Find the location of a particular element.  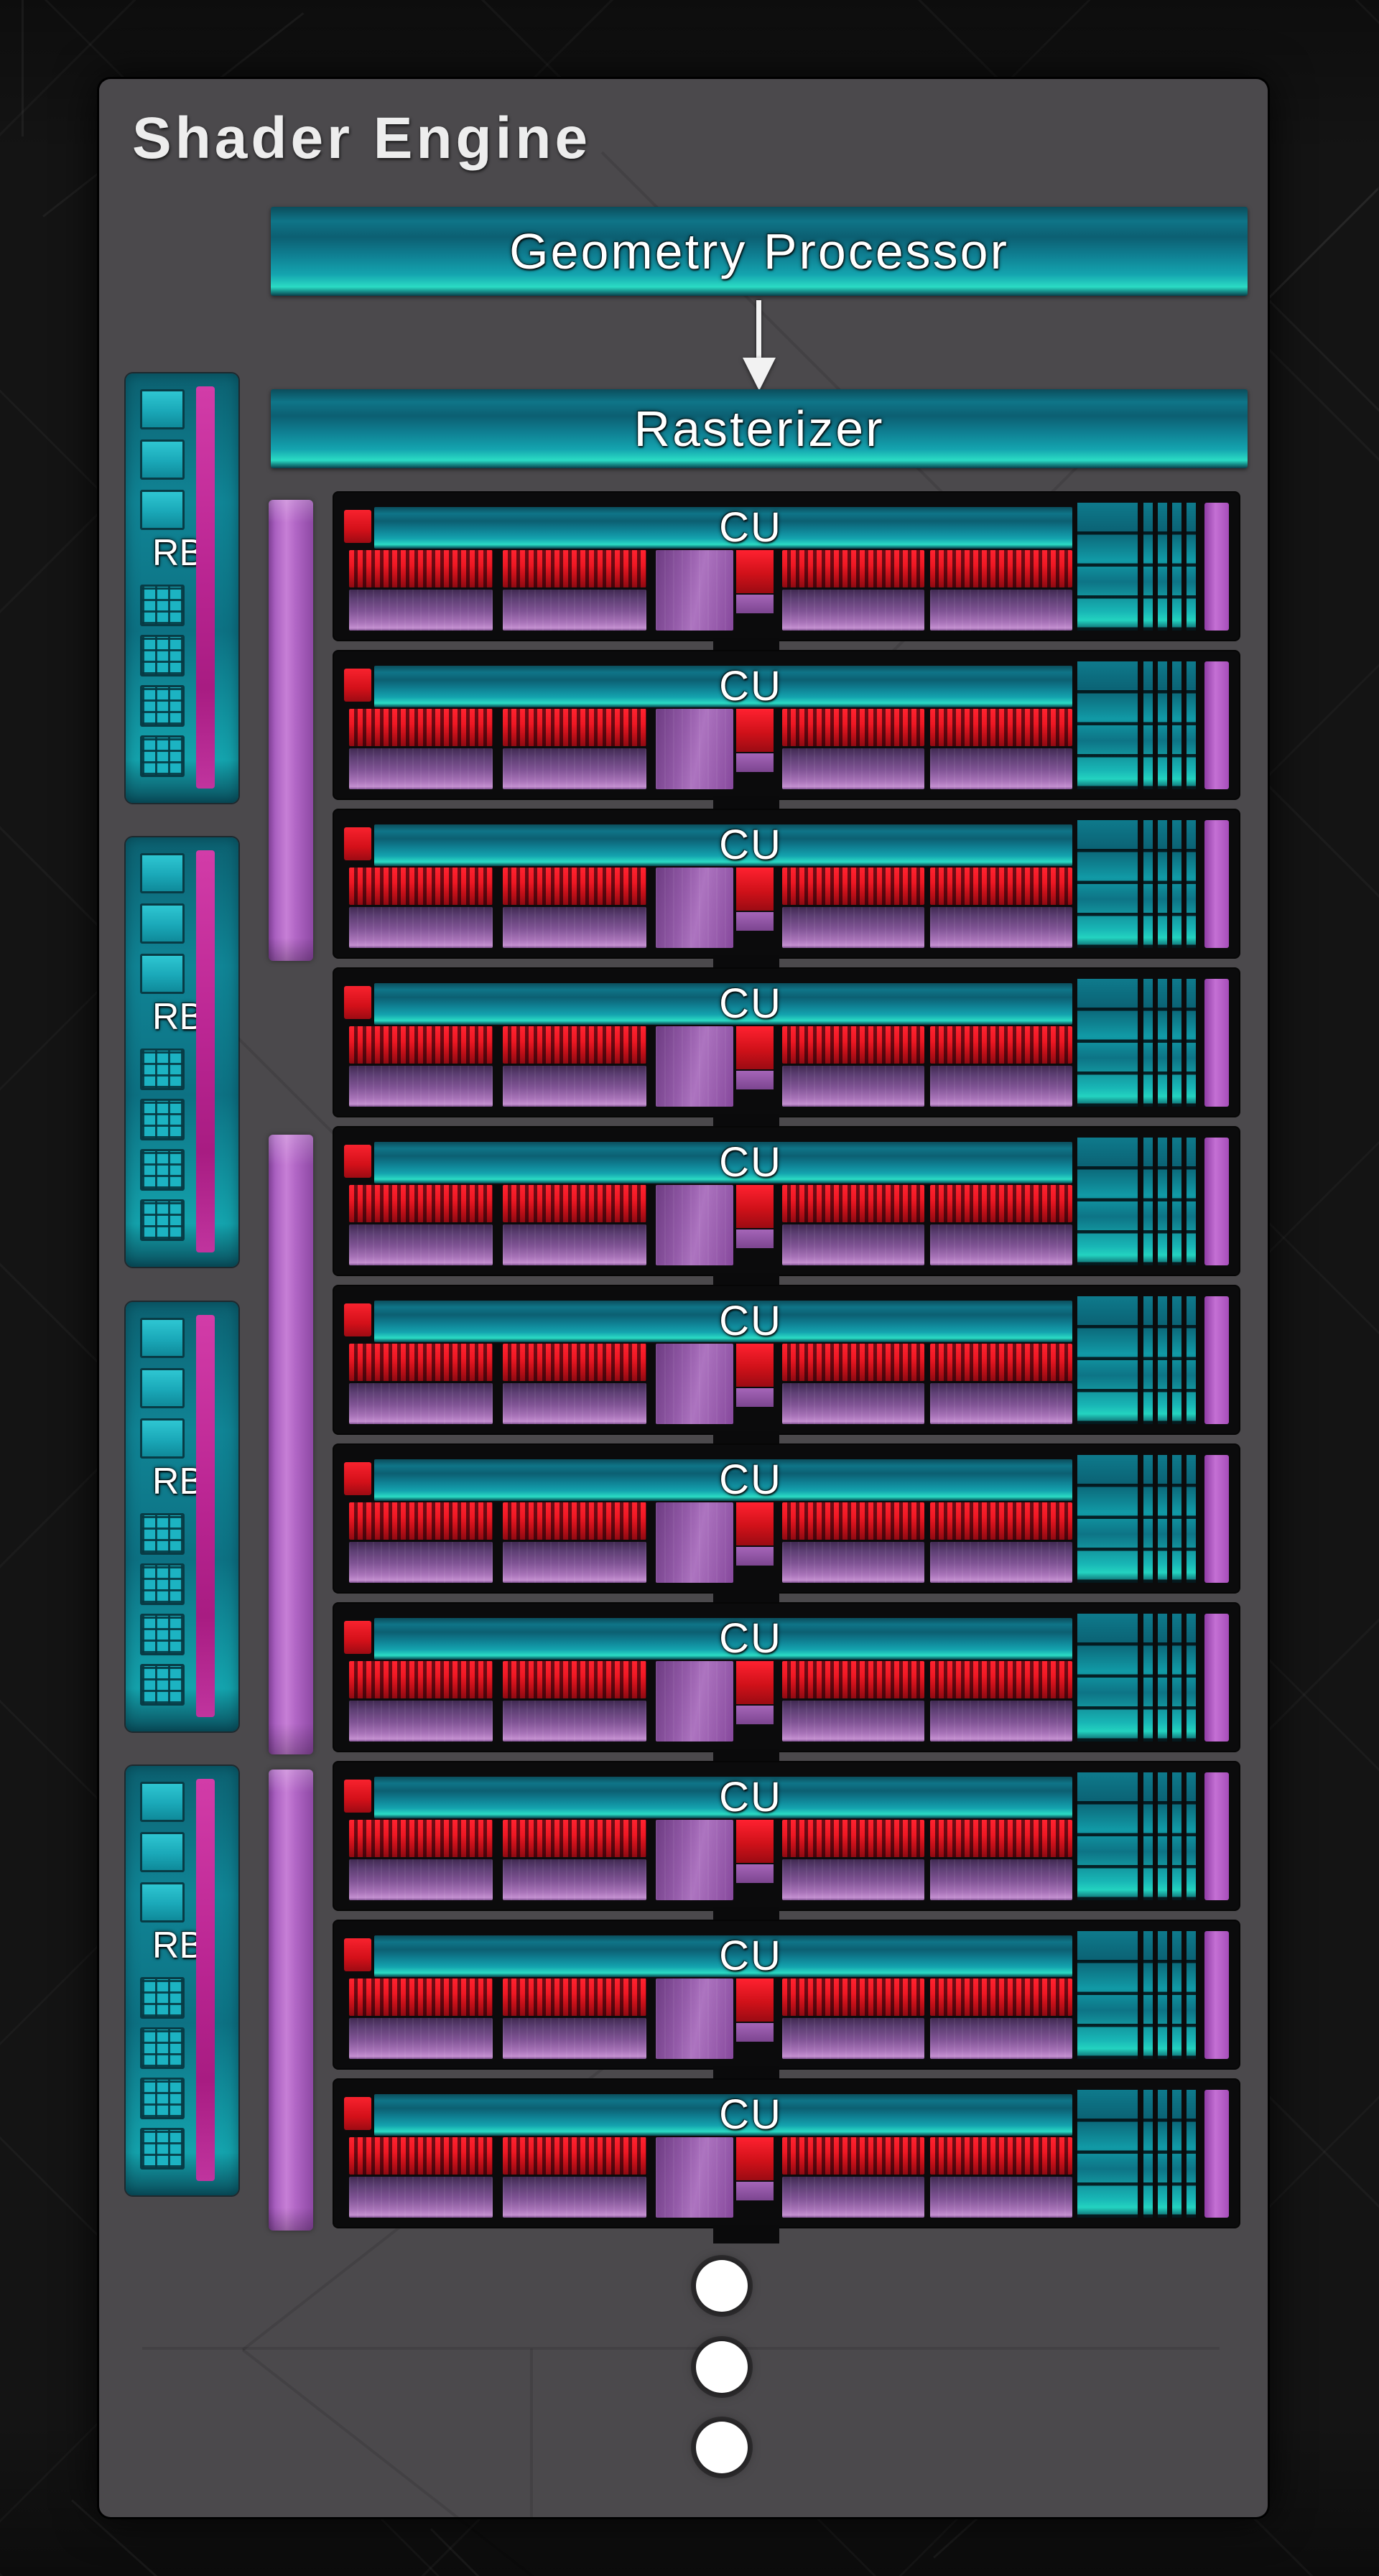

rb-block: RB is located at coordinates (182, 1980).